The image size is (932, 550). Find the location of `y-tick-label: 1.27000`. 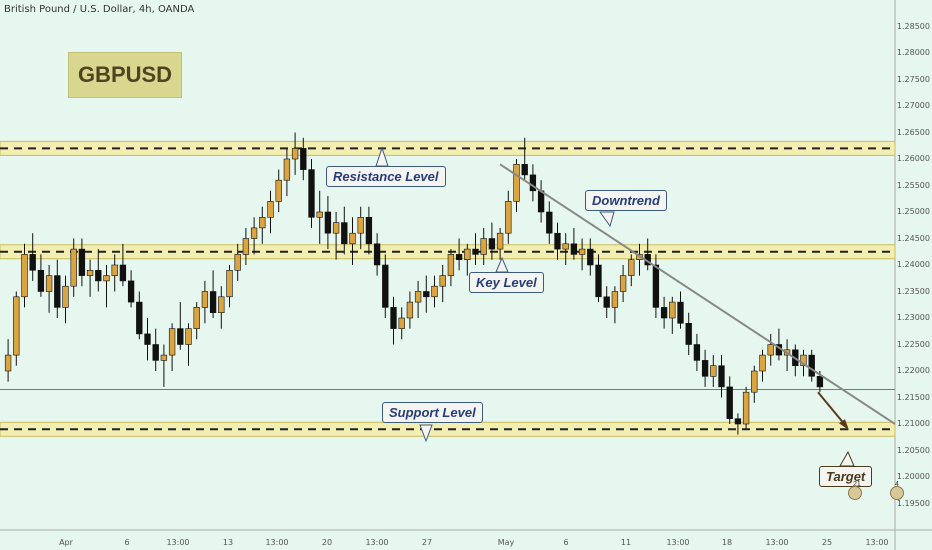

y-tick-label: 1.27000 is located at coordinates (913, 105).